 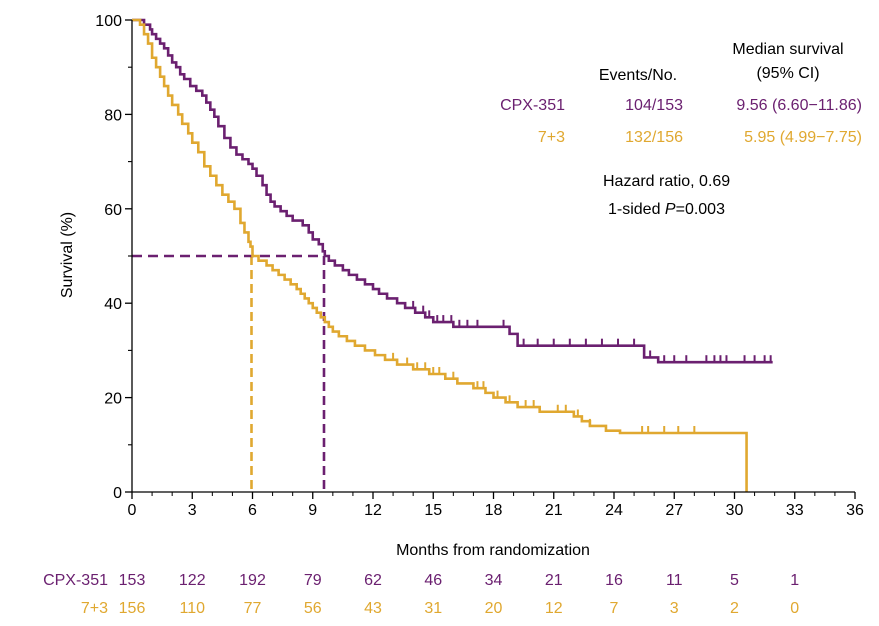 What do you see at coordinates (654, 137) in the screenshot?
I see `legend-events-7plus3: 132/156` at bounding box center [654, 137].